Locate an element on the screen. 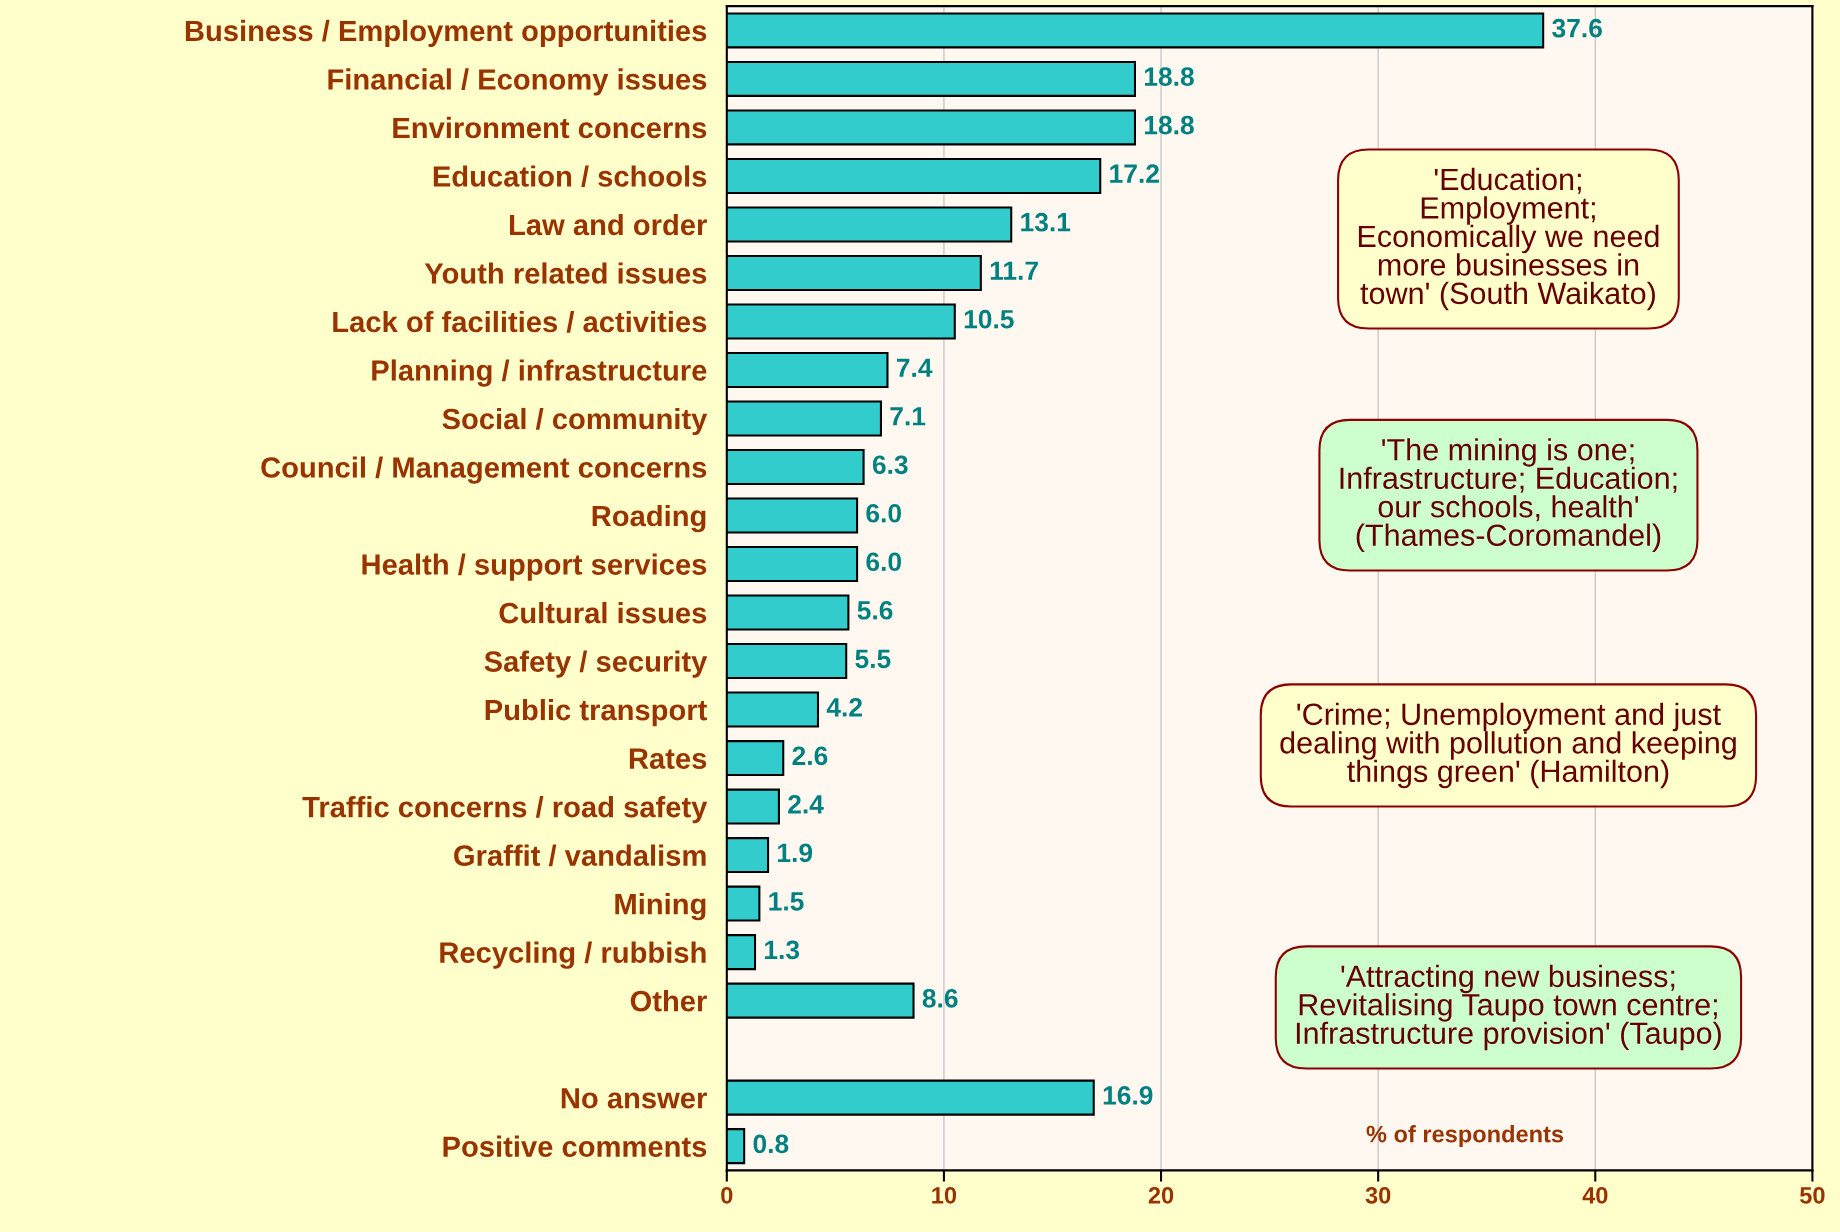 The image size is (1840, 1232). y-tick-label: Business / Employment opportunities is located at coordinates (446, 33).